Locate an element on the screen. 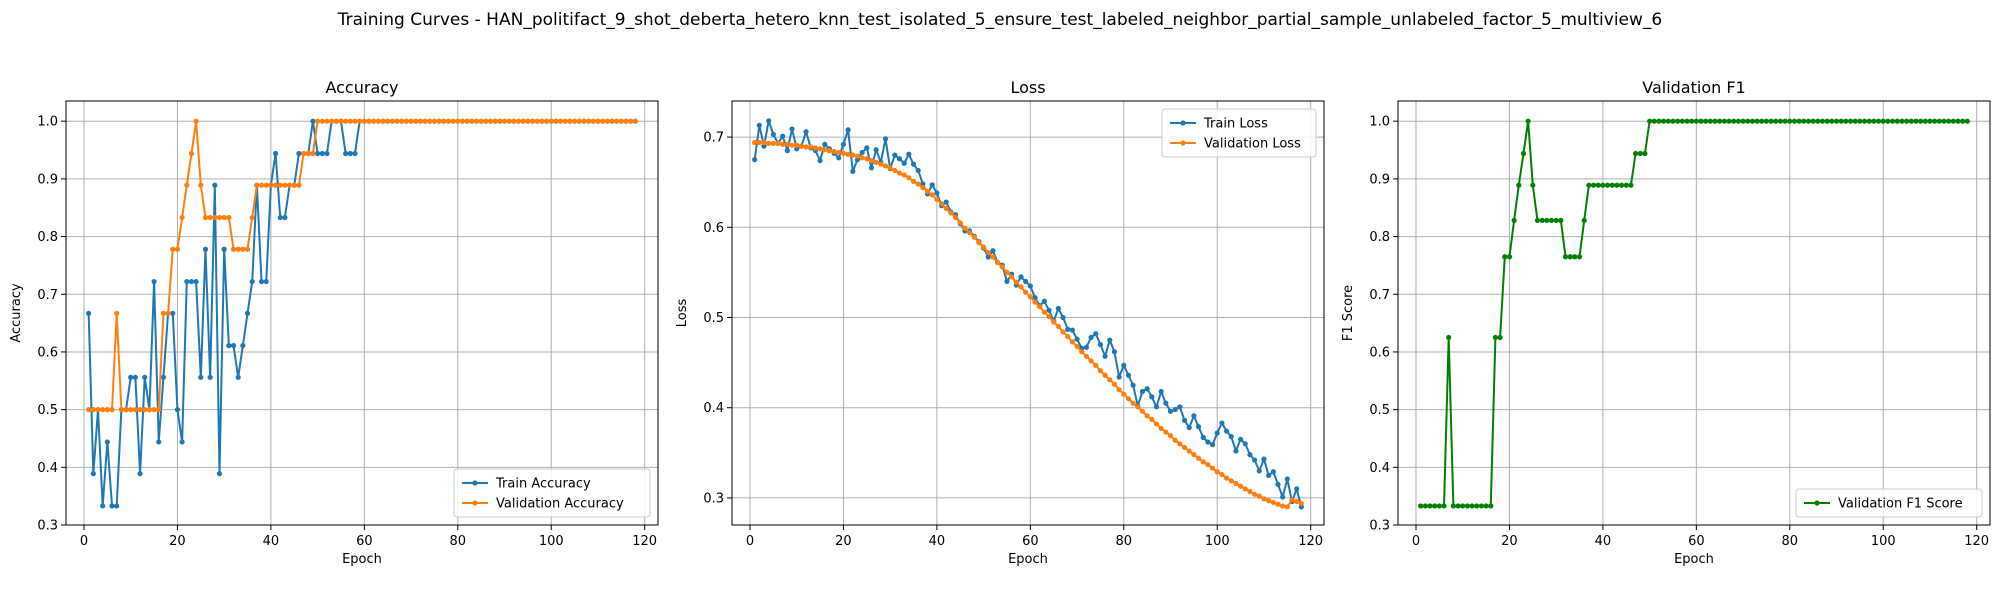  accuracy-y-tick-label: 0.4 is located at coordinates (47, 468).